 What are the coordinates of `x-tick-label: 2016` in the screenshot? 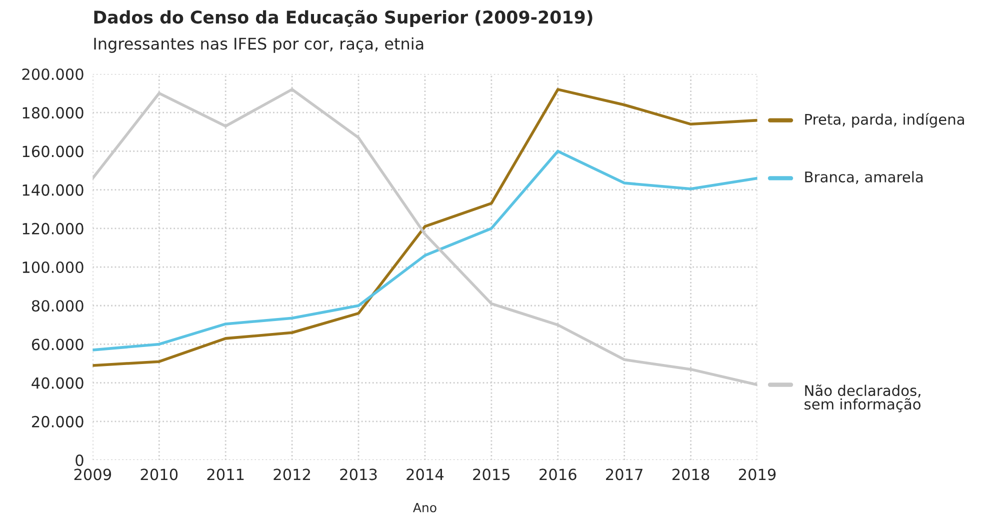 It's located at (558, 474).